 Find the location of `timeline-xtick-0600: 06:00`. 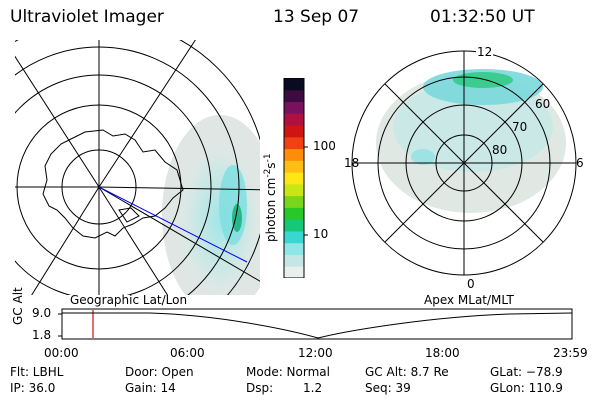

timeline-xtick-0600: 06:00 is located at coordinates (187, 353).